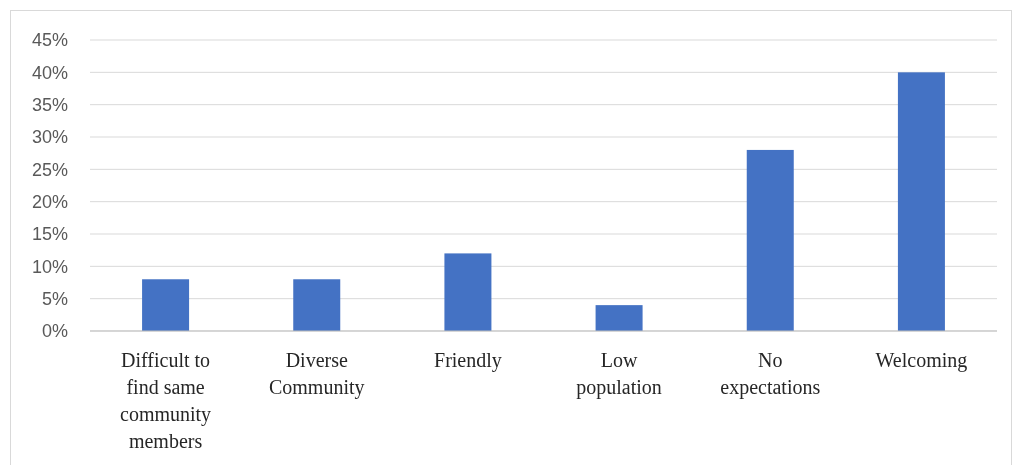 Image resolution: width=1013 pixels, height=465 pixels. What do you see at coordinates (921, 360) in the screenshot?
I see `x-tick-label: Welcoming` at bounding box center [921, 360].